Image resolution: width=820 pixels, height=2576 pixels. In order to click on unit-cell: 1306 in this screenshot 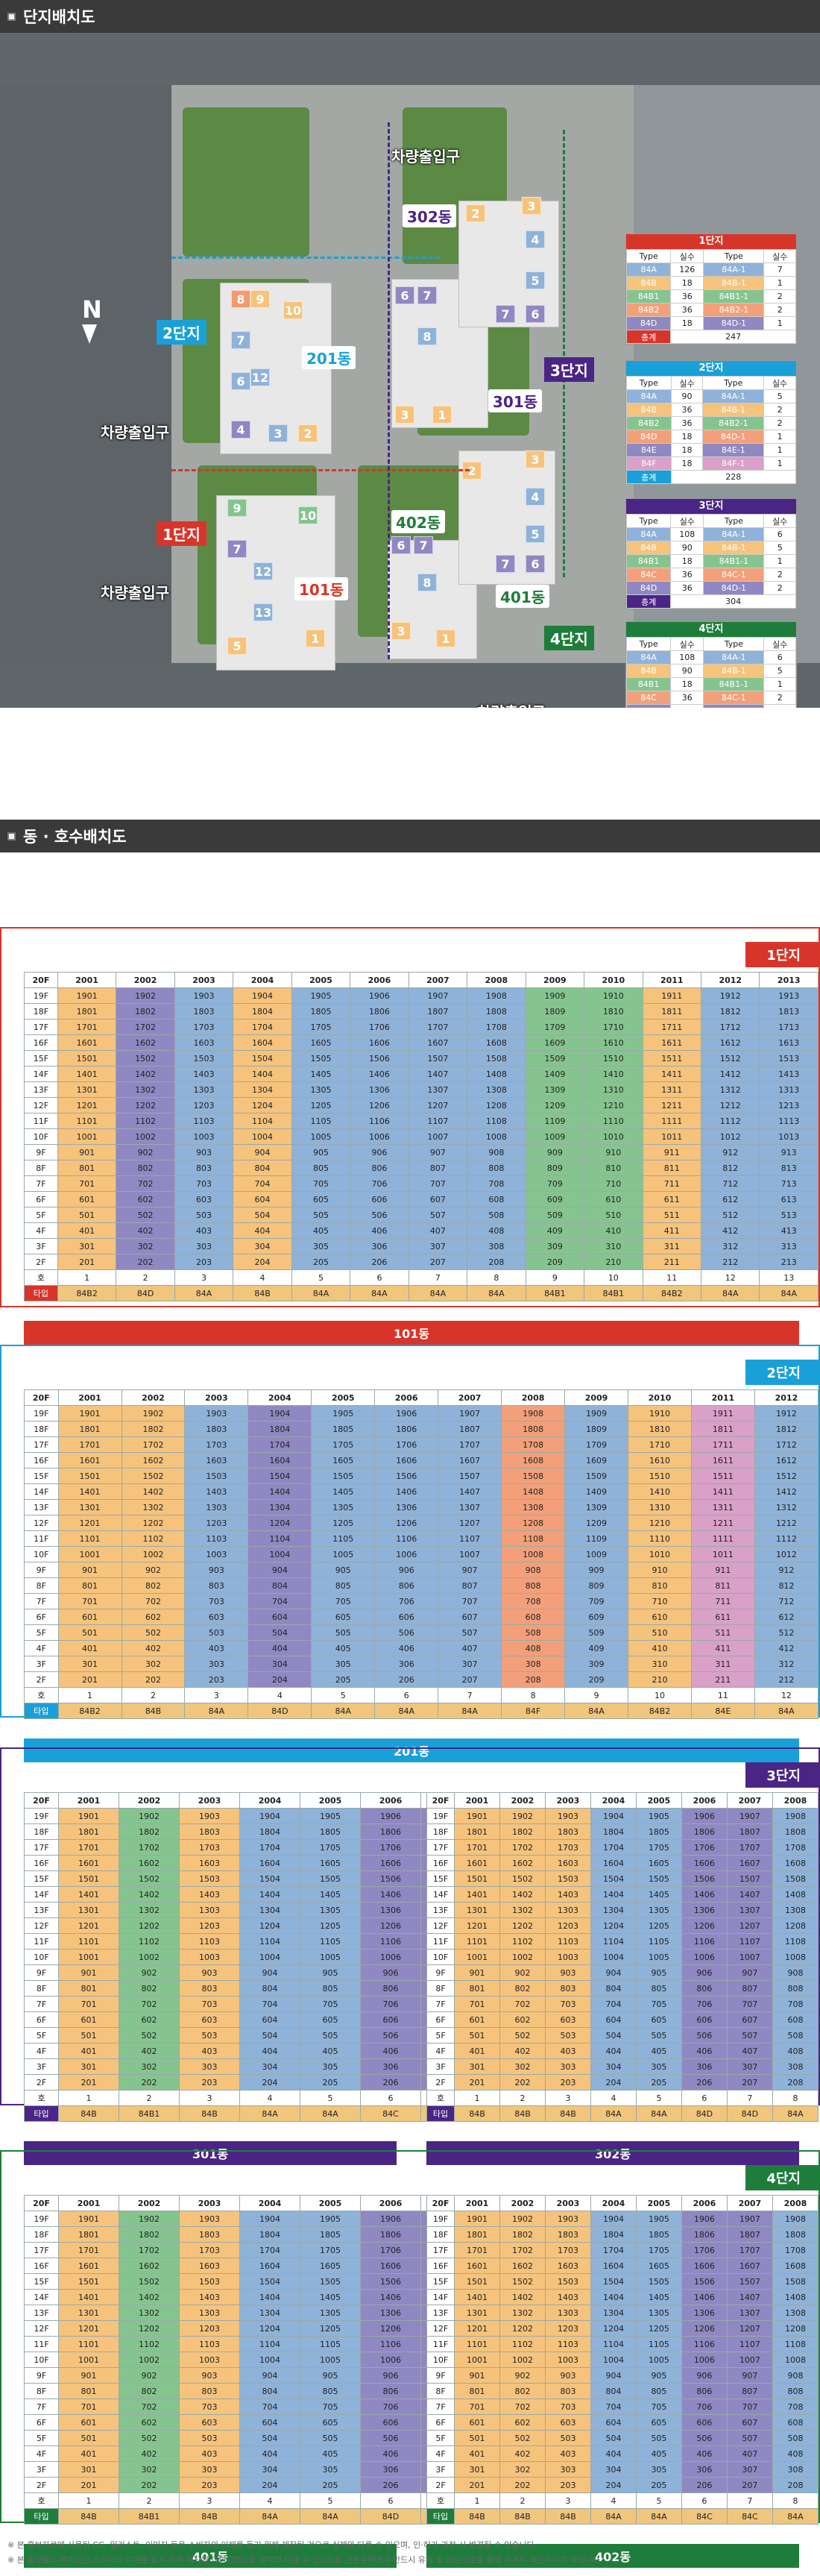, I will do `click(705, 1910)`.